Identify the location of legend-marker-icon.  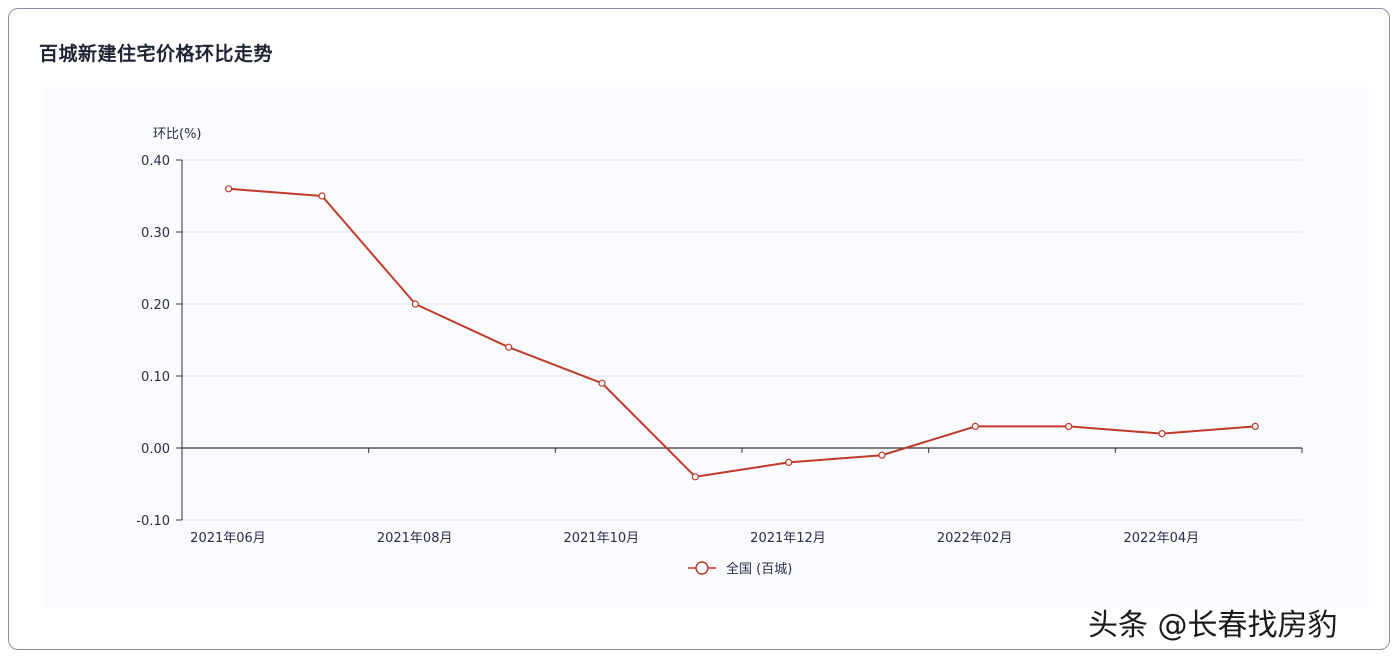
(702, 568).